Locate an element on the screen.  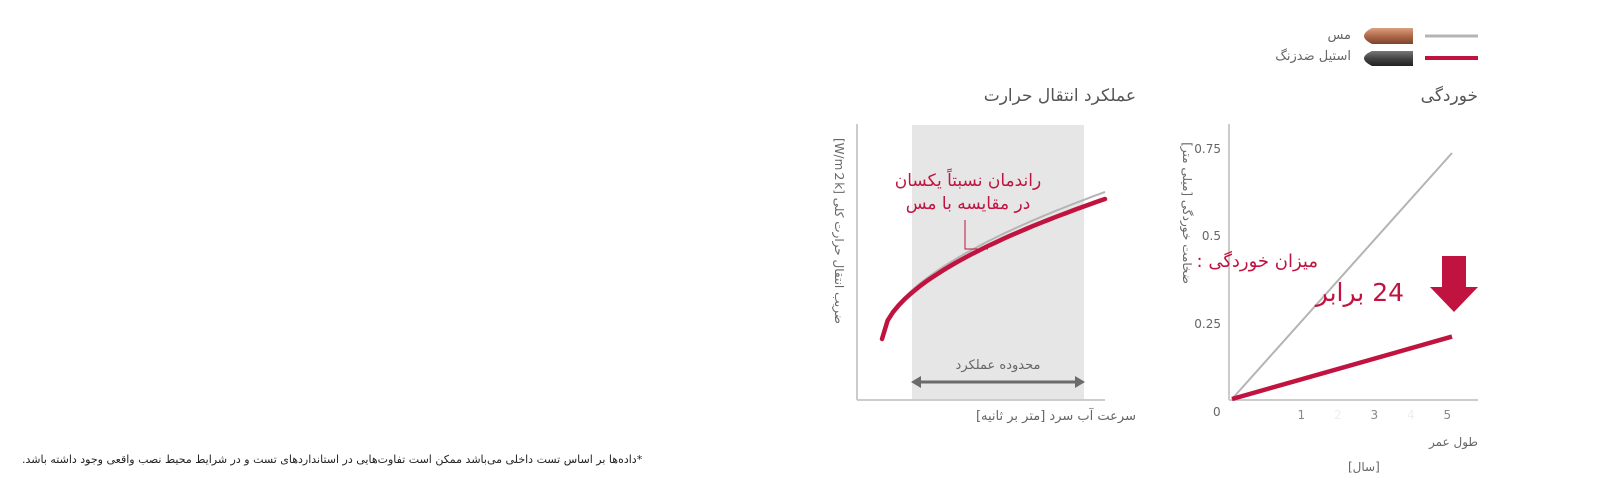
operating-range-band is located at coordinates (998, 262).